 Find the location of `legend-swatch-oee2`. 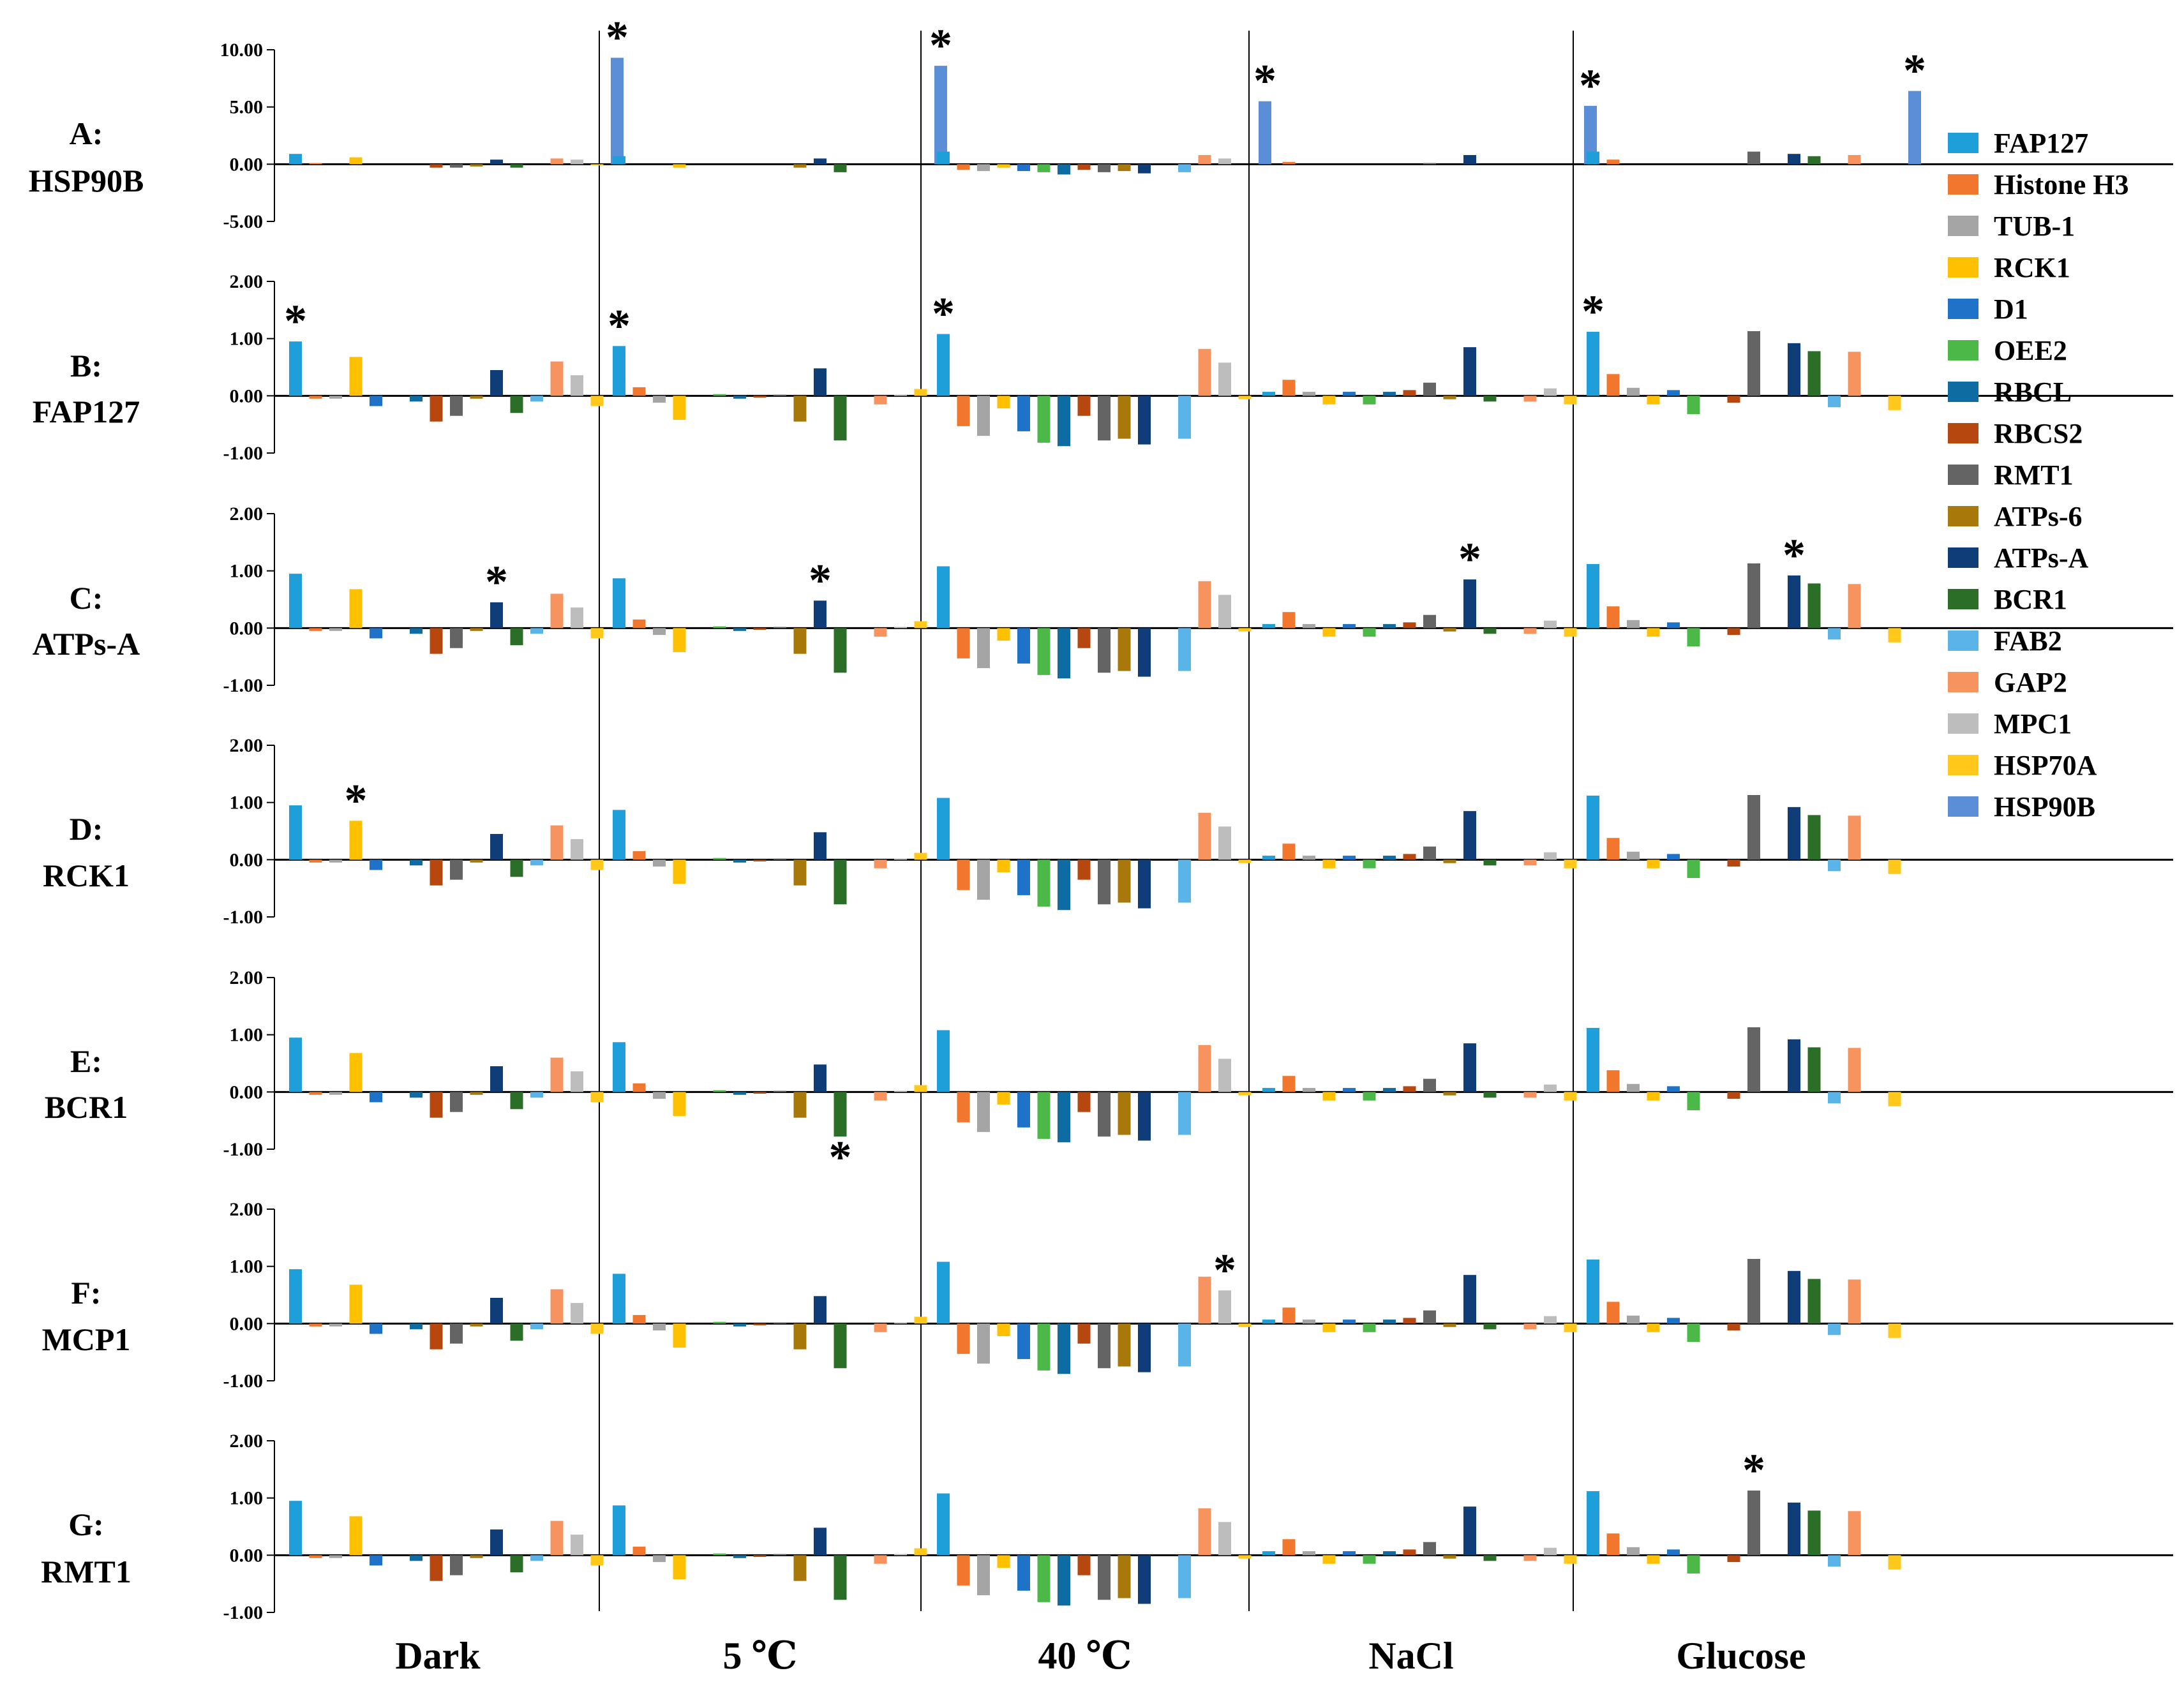

legend-swatch-oee2 is located at coordinates (1963, 351).